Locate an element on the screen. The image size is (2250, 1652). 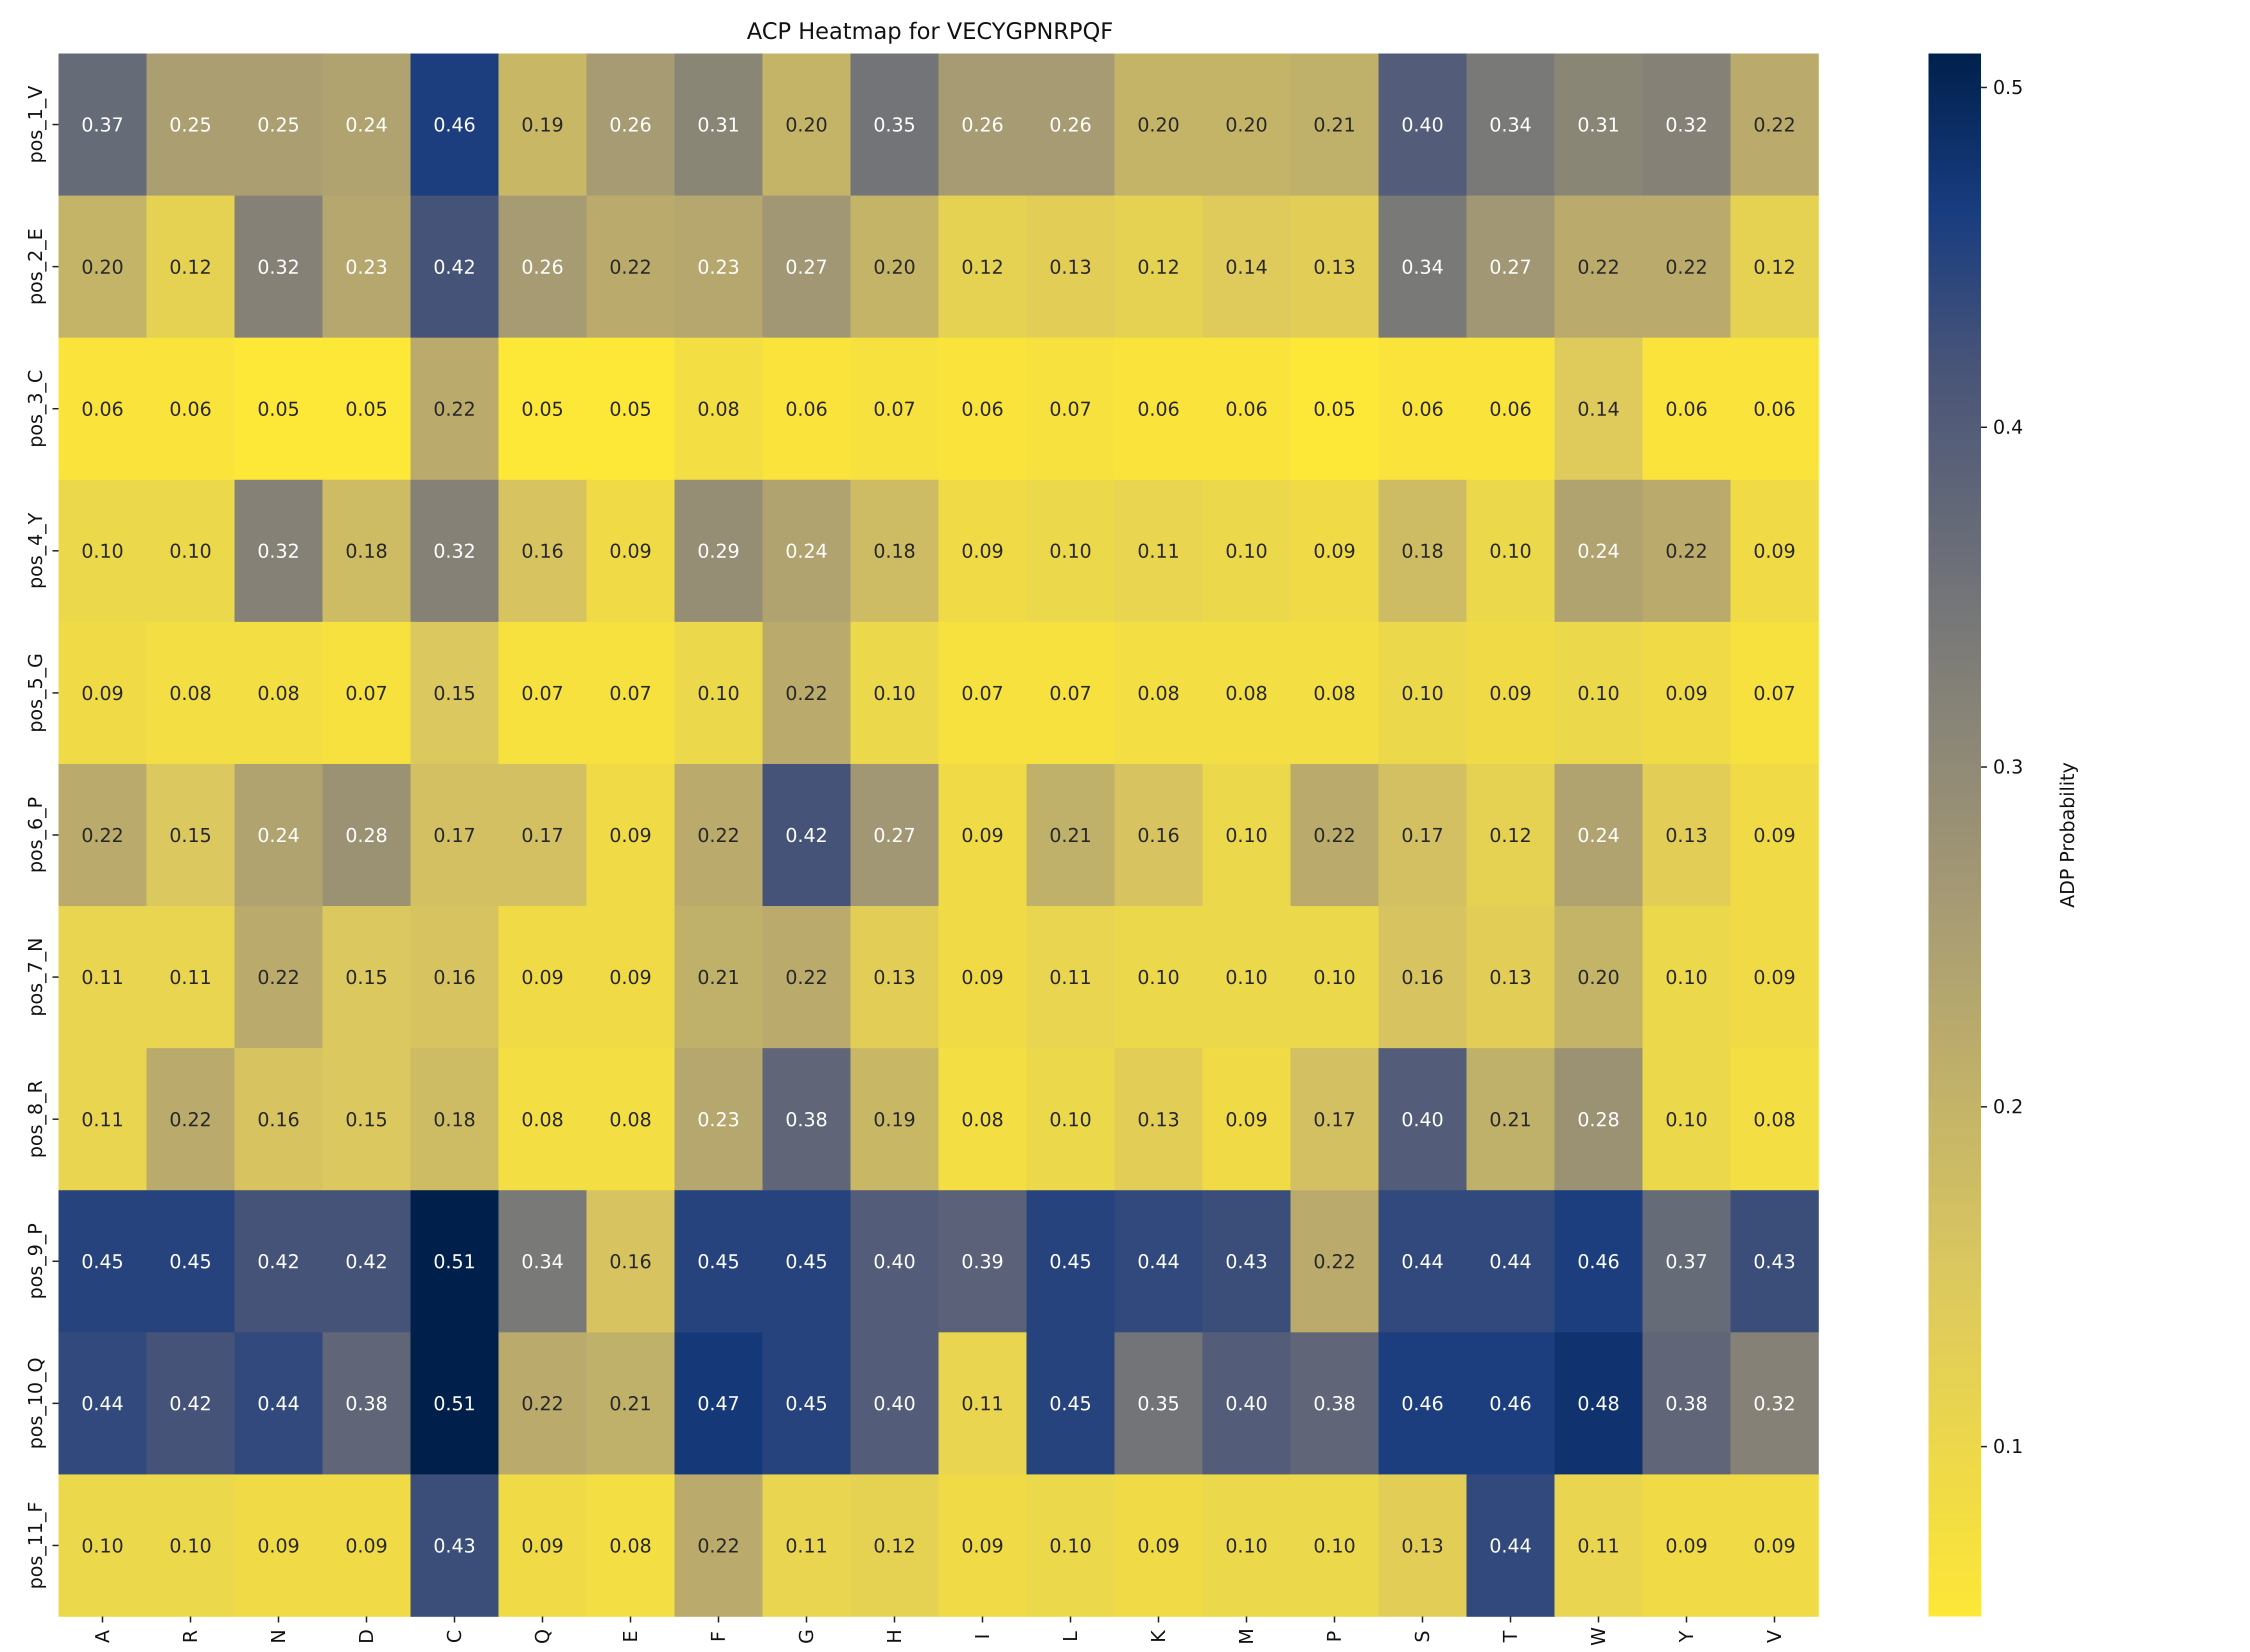
x-tick-label: H is located at coordinates (895, 1637).